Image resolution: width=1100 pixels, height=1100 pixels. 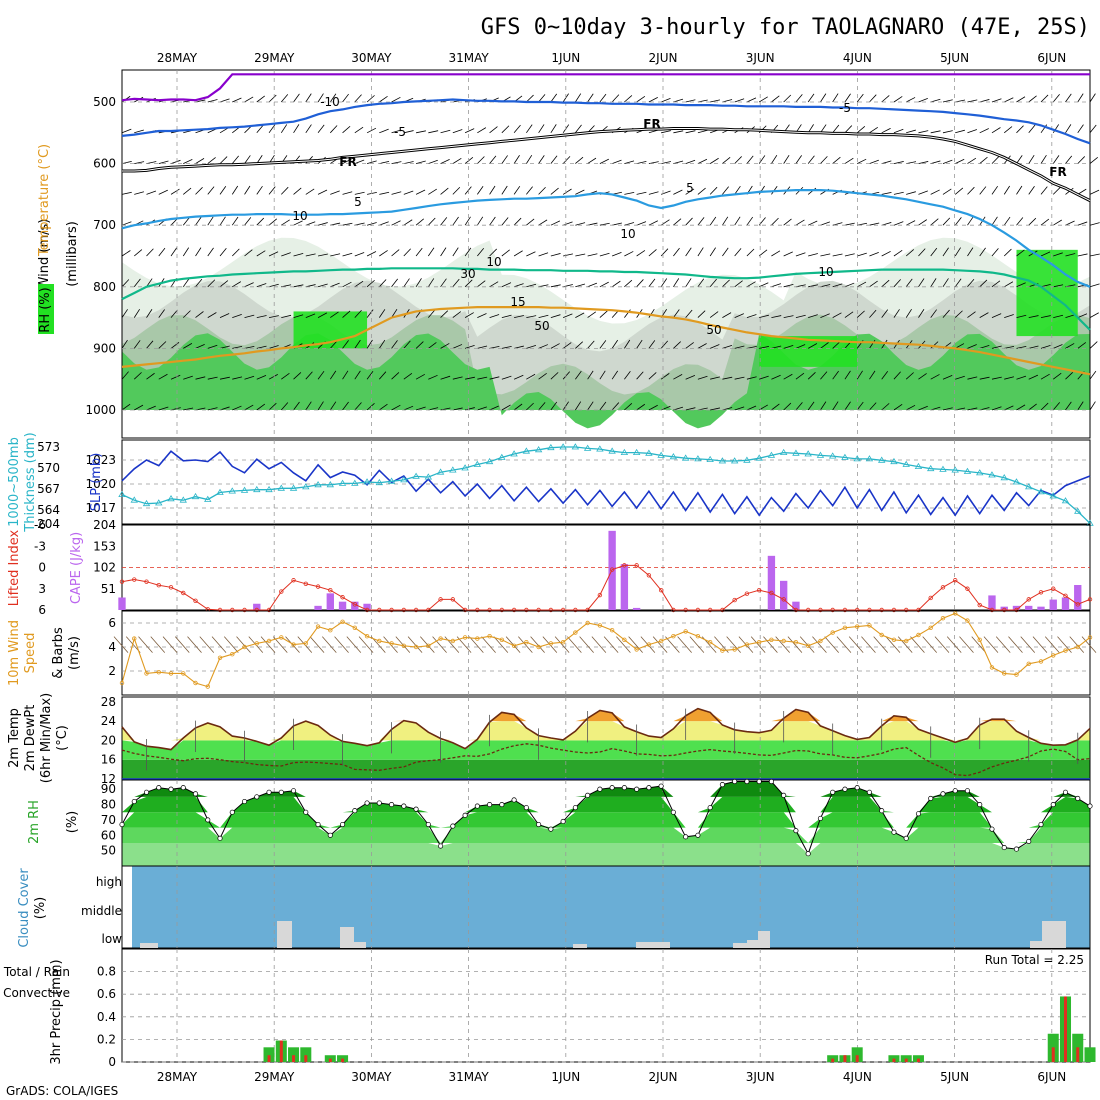 What do you see at coordinates (108, 740) in the screenshot?
I see `temp-tick: 20` at bounding box center [108, 740].